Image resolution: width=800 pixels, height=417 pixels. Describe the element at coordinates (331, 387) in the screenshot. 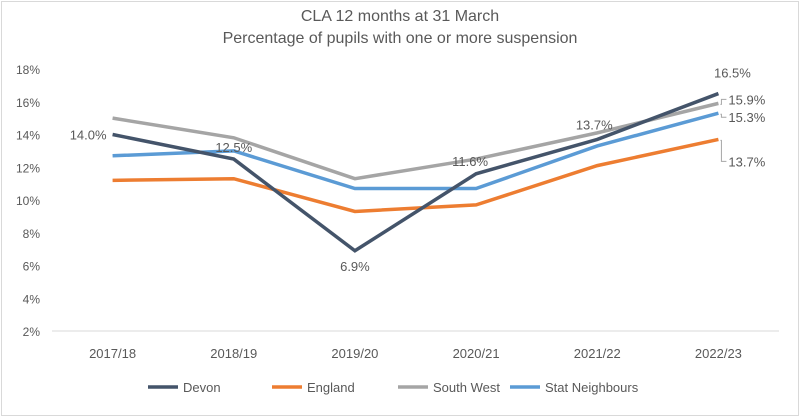

I see `legend-label: England` at that location.